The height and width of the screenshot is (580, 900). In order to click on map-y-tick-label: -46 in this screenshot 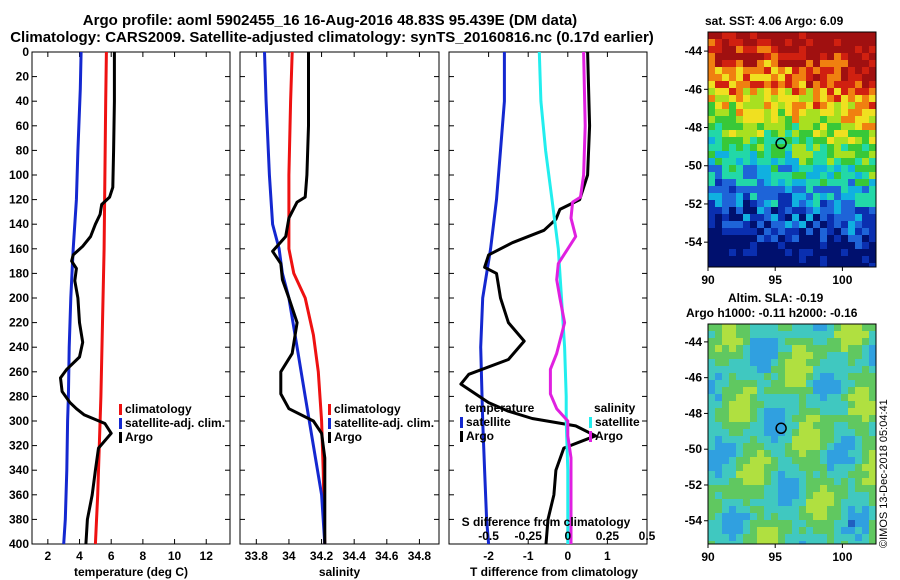, I will do `click(694, 89)`.